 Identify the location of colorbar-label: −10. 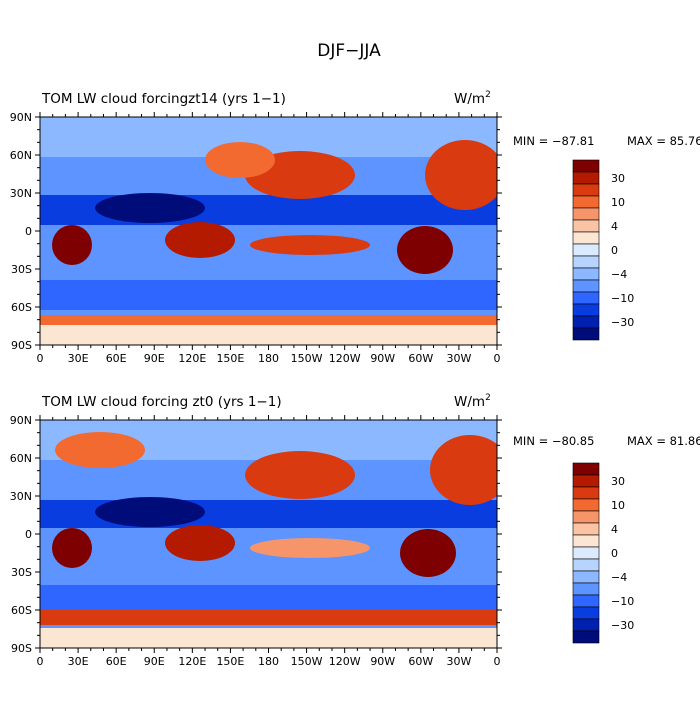
(622, 298).